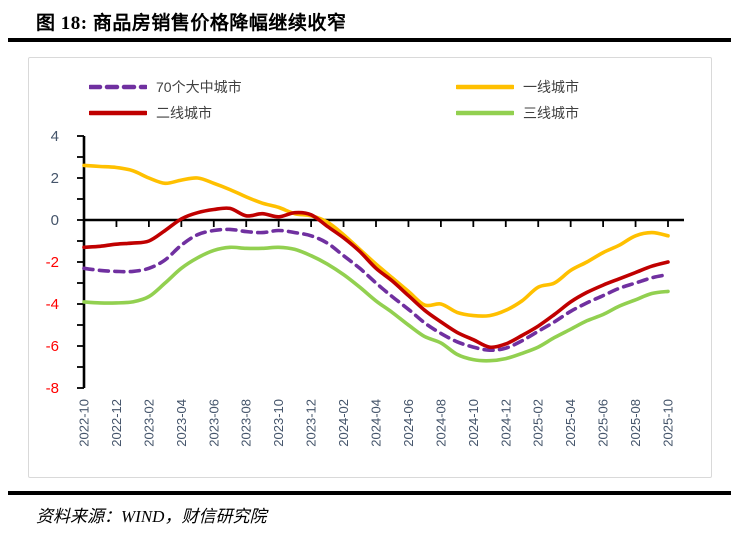  What do you see at coordinates (570, 423) in the screenshot?
I see `x-tick-label: 2025-04` at bounding box center [570, 423].